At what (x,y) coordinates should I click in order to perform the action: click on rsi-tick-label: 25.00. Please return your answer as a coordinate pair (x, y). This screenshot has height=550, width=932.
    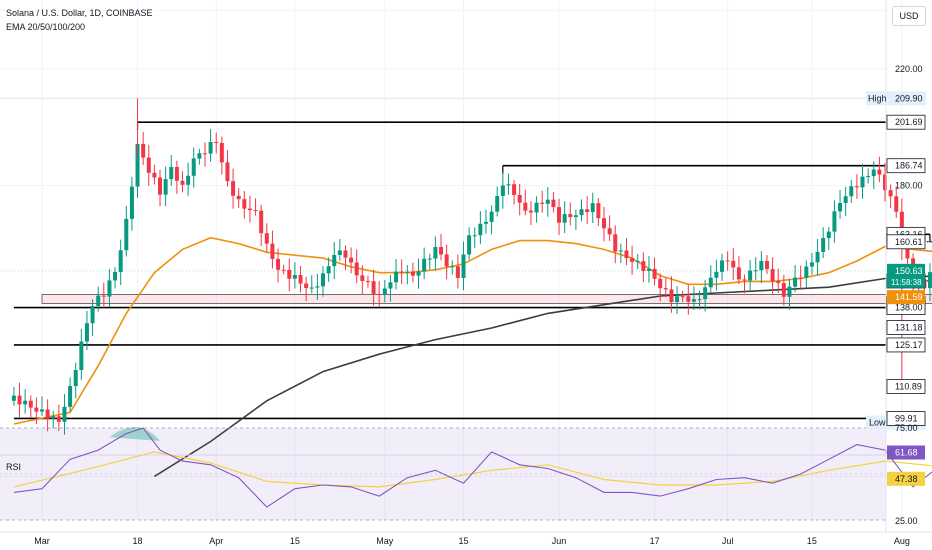
    Looking at the image, I should click on (906, 521).